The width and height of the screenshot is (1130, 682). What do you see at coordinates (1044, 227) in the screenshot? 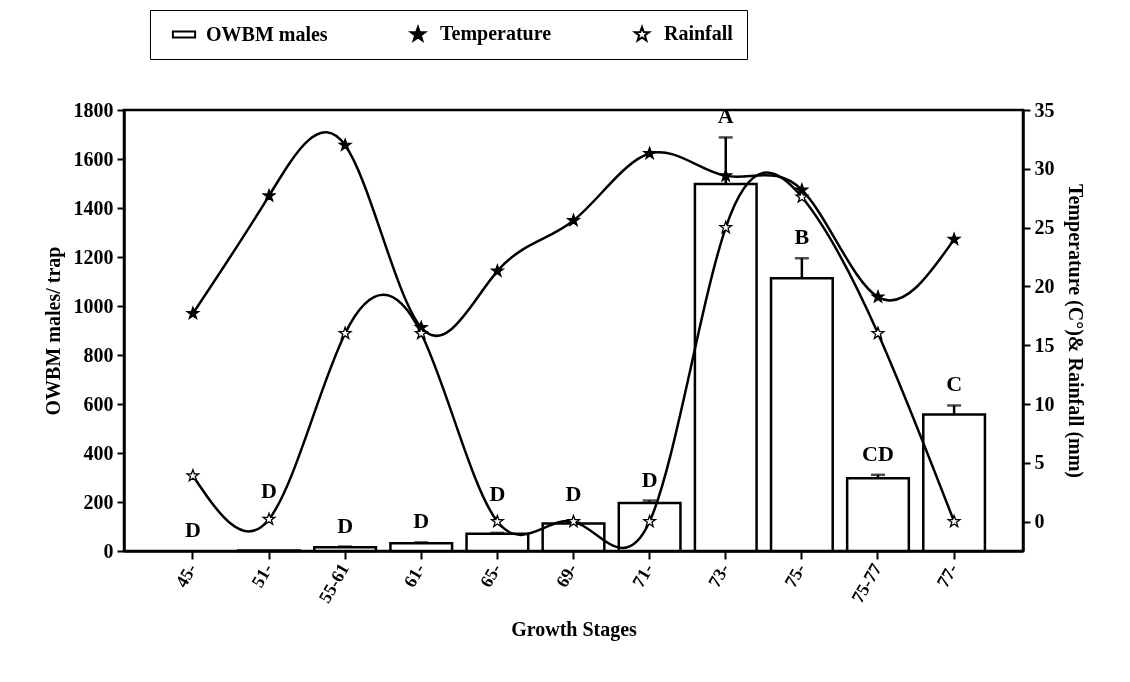
I see `y2-tick-label: 25` at bounding box center [1044, 227].